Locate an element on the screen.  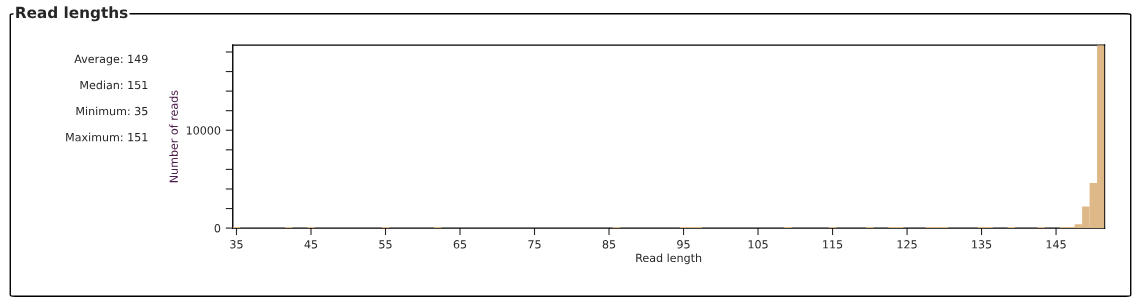
x-tick-label: 55 is located at coordinates (385, 244).